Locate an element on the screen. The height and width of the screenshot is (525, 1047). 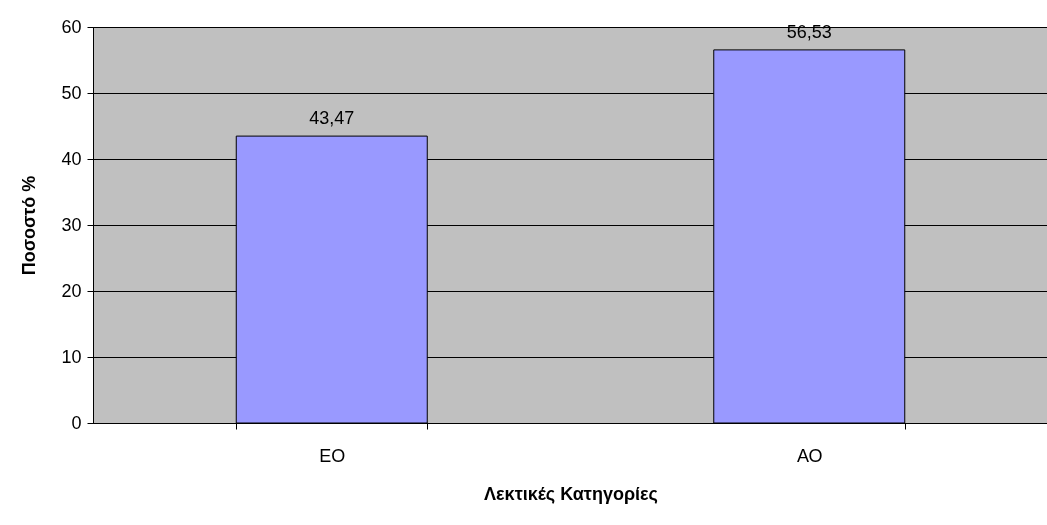
x-tick-label: ΑΟ is located at coordinates (809, 455).